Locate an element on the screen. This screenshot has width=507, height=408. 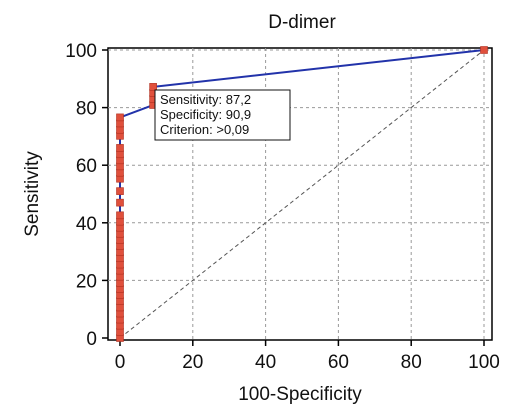
x-tick-label: 40 is located at coordinates (265, 362).